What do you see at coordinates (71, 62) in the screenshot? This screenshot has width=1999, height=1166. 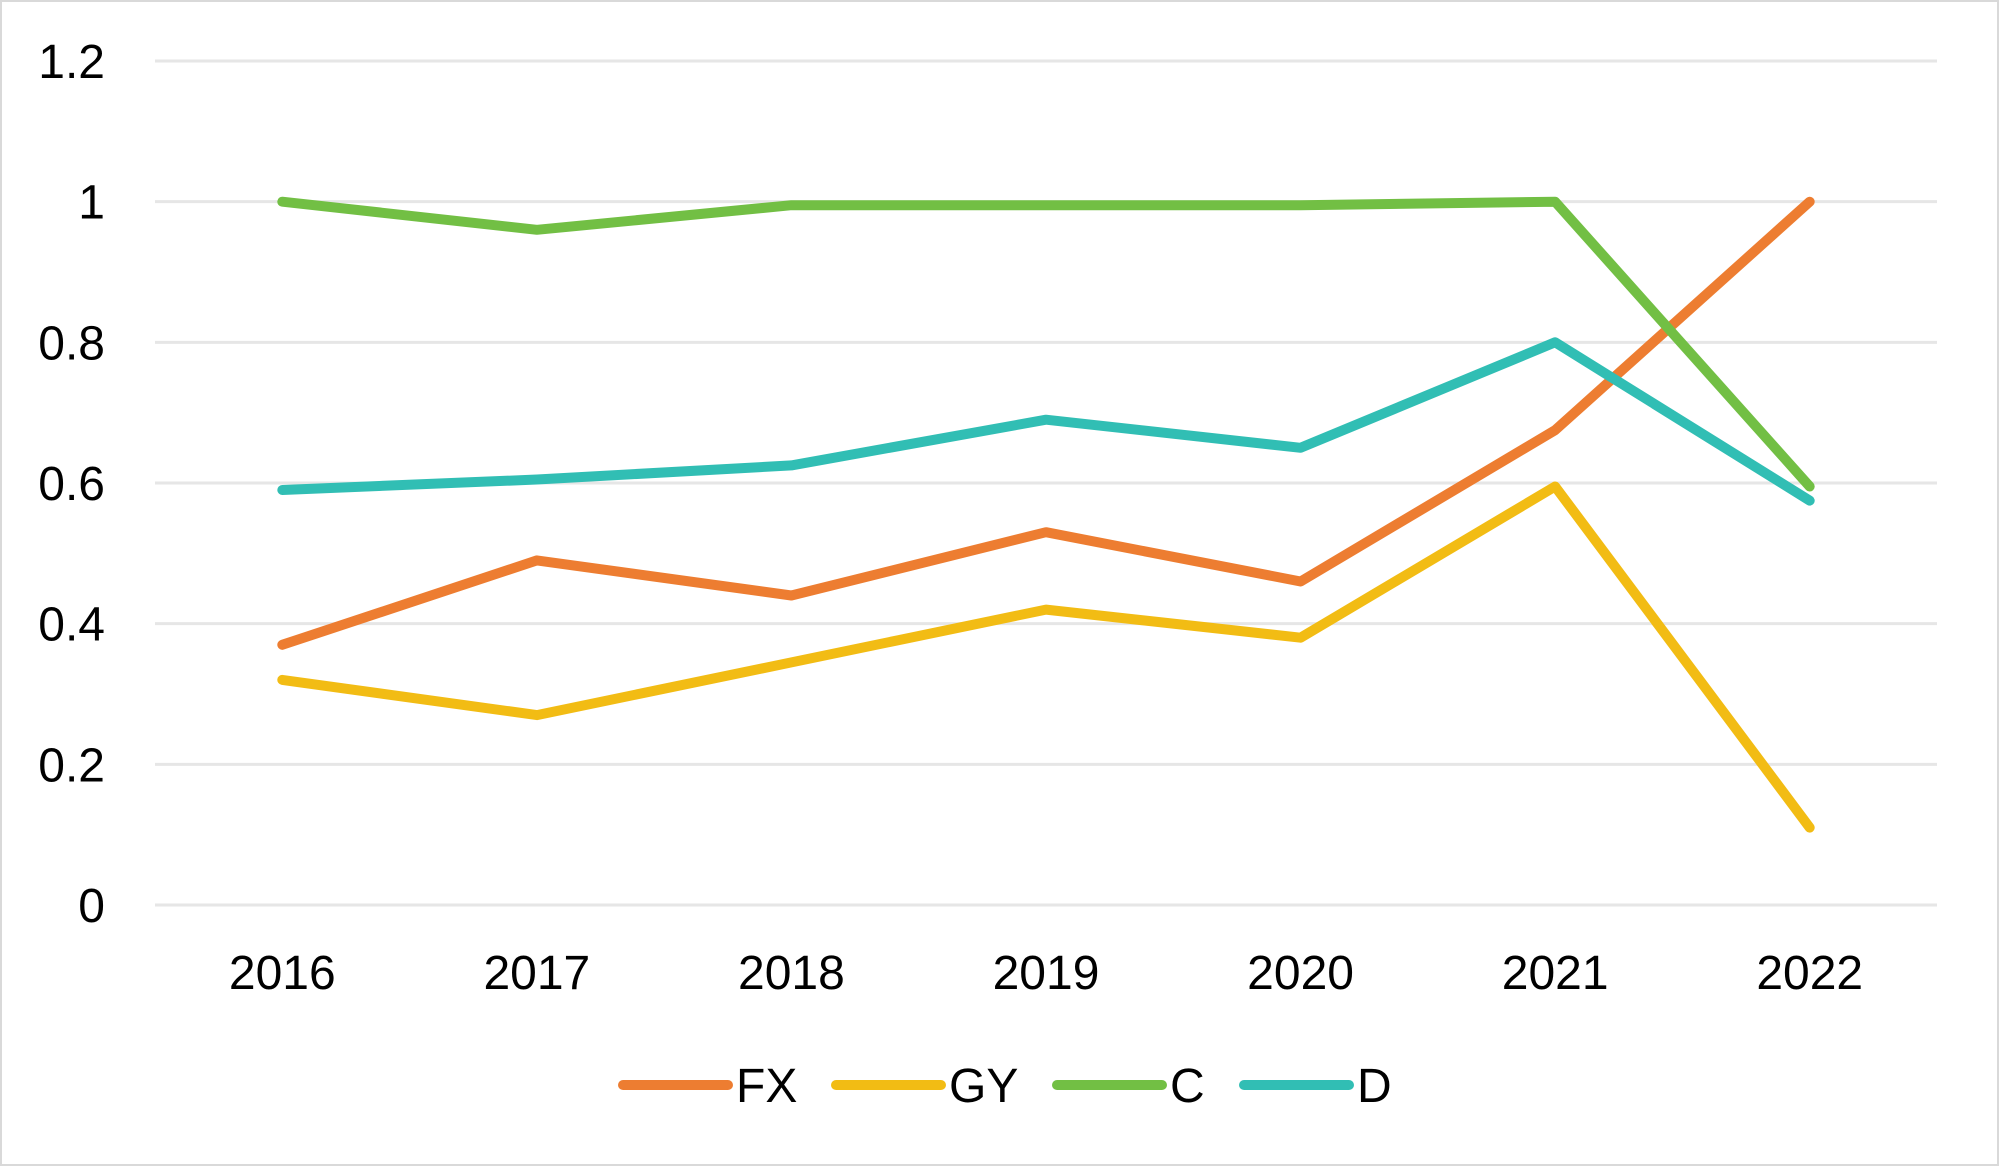 I see `y-tick-label: 1.2` at bounding box center [71, 62].